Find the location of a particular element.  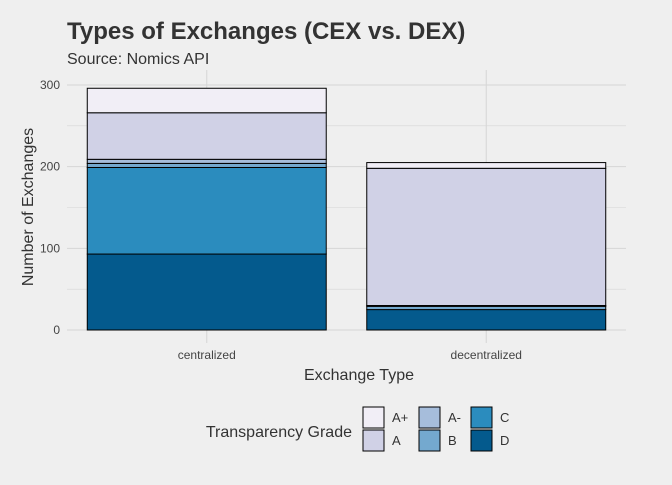

x-tick-label-decentralized: decentralized is located at coordinates (486, 355).